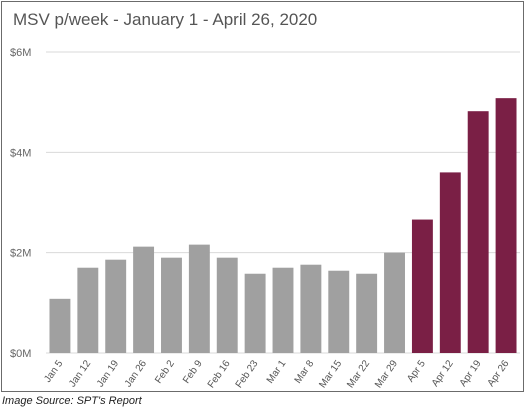 Image resolution: width=530 pixels, height=409 pixels. Describe the element at coordinates (330, 374) in the screenshot. I see `x-tick-label: Mar 15` at that location.